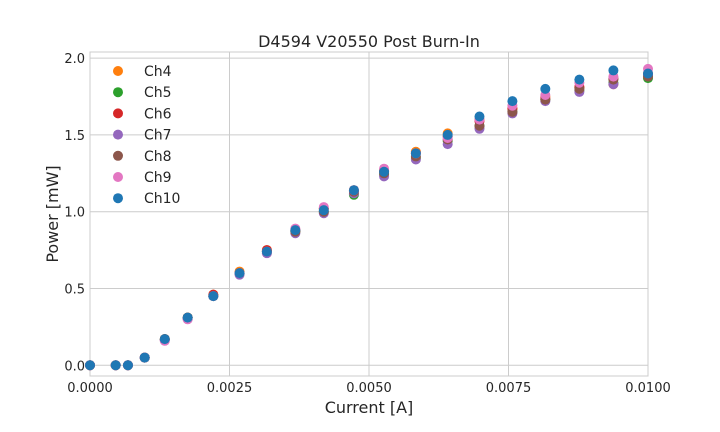  Describe the element at coordinates (509, 388) in the screenshot. I see `x-tick-label: 0.0075` at that location.